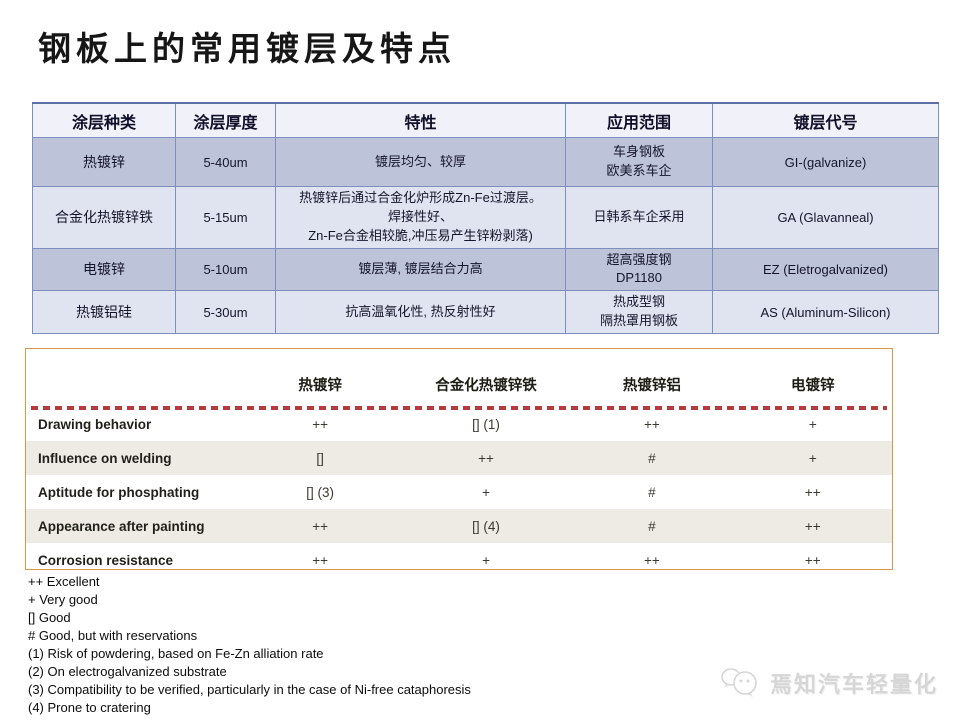  I want to click on cell-properties: 抗高温氧化性, 热反射性好, so click(420, 312).